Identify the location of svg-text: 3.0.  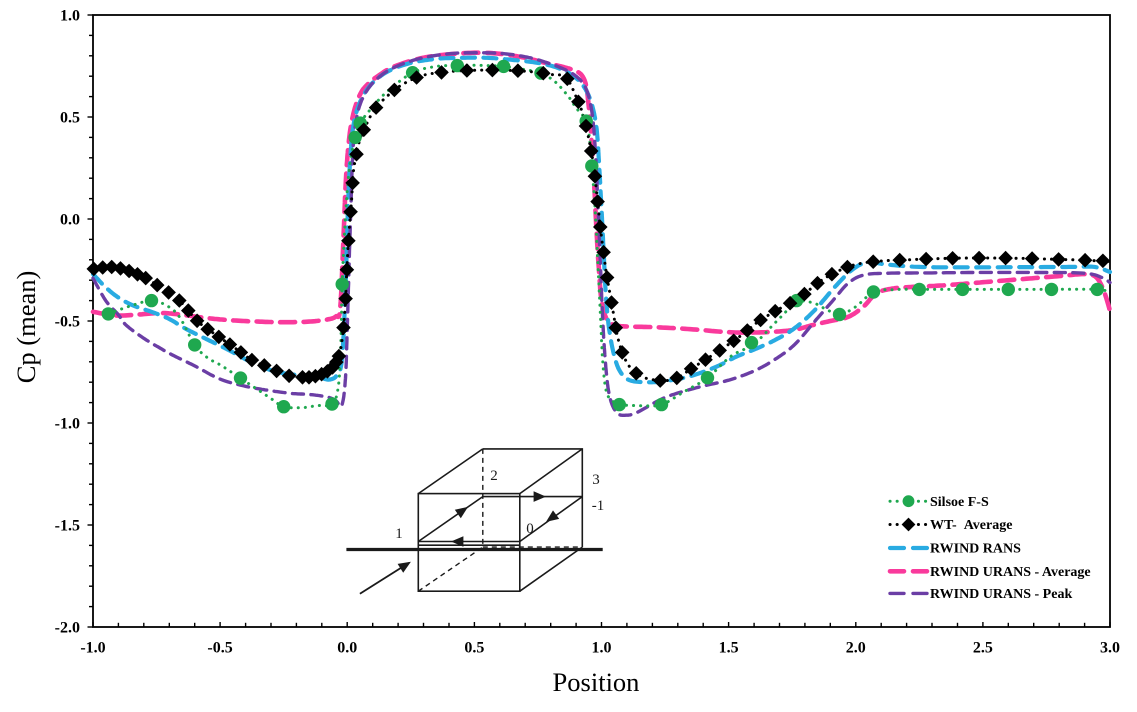
(1110, 648).